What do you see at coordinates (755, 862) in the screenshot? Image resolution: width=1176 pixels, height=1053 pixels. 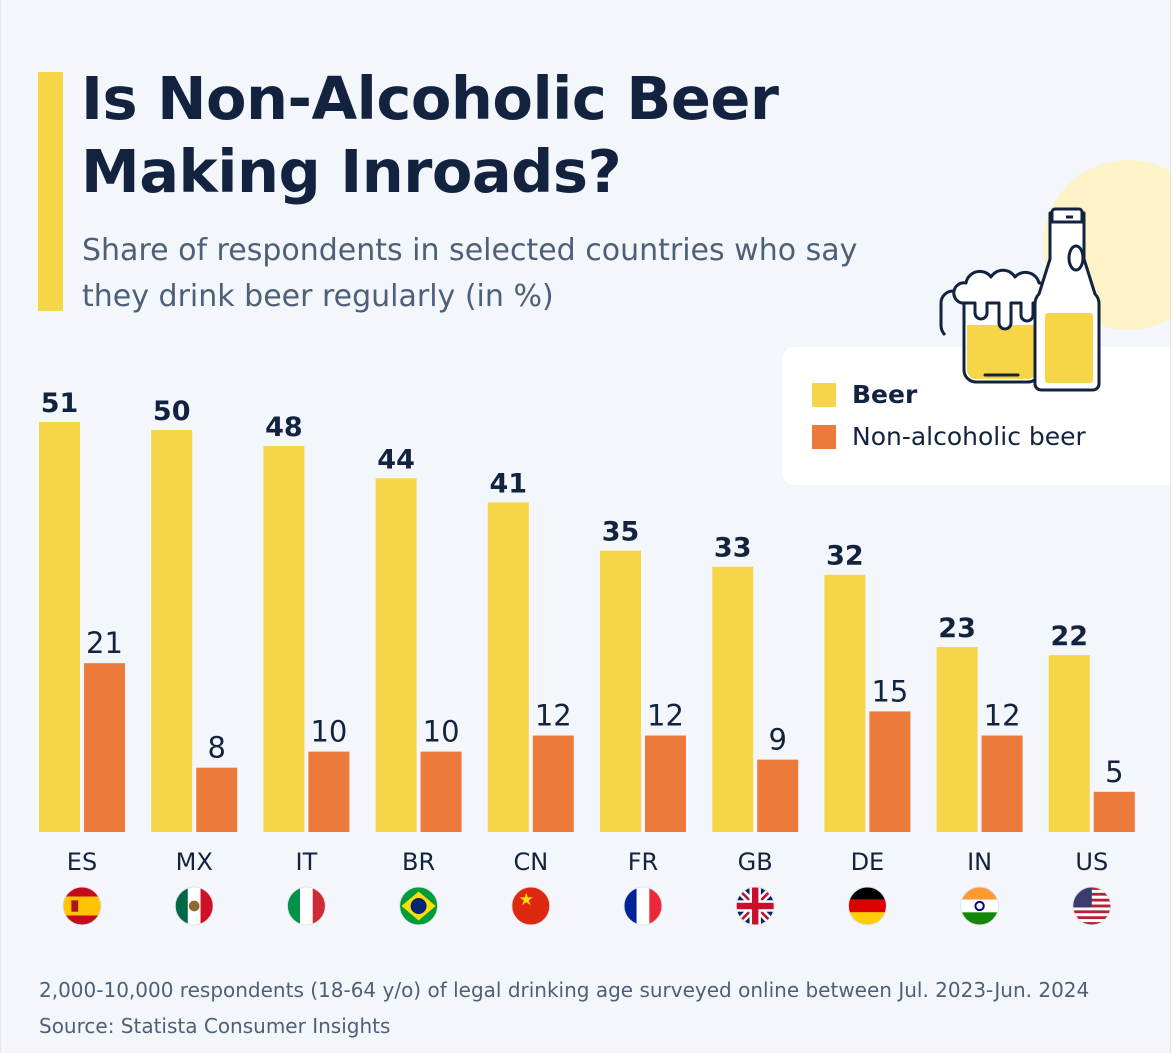 I see `category-label-gb: GB` at bounding box center [755, 862].